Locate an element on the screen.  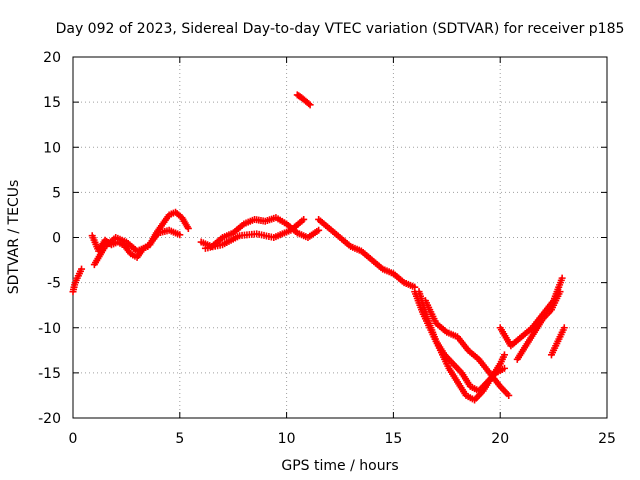
y-tick-label: 0 is located at coordinates (56, 239).